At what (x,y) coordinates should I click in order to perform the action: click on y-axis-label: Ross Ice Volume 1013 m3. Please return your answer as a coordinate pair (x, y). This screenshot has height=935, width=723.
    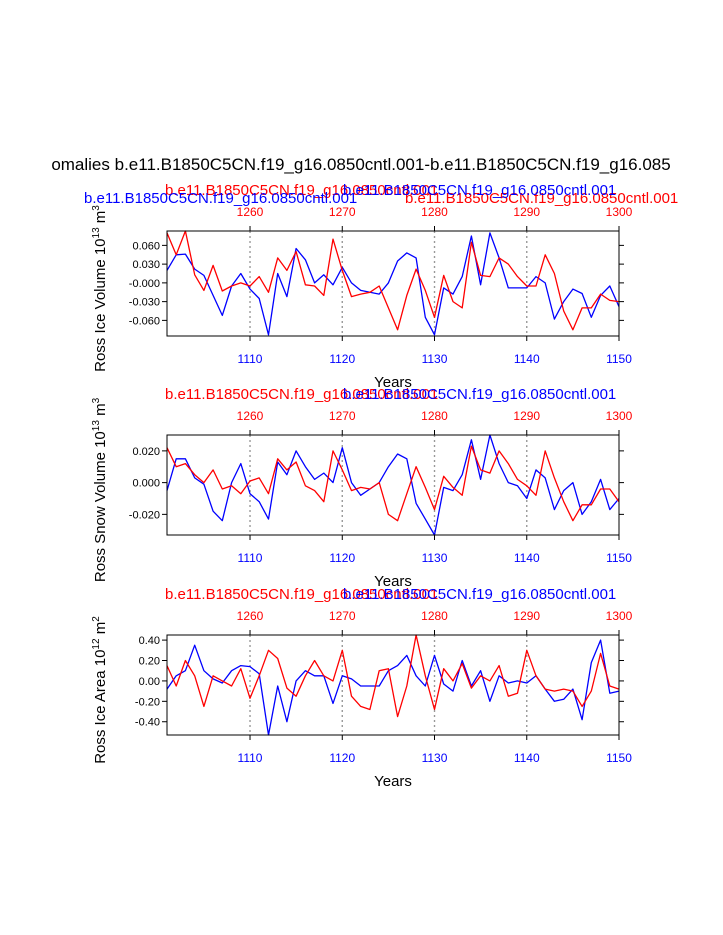
    Looking at the image, I should click on (100, 288).